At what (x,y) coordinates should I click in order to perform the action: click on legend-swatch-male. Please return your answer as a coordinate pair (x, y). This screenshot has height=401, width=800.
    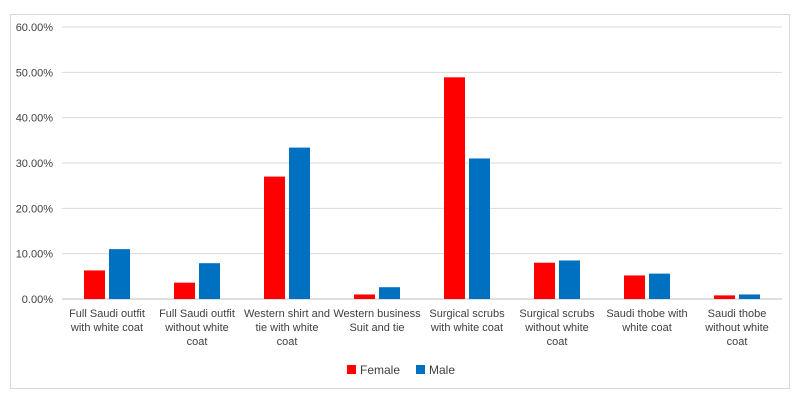
    Looking at the image, I should click on (420, 369).